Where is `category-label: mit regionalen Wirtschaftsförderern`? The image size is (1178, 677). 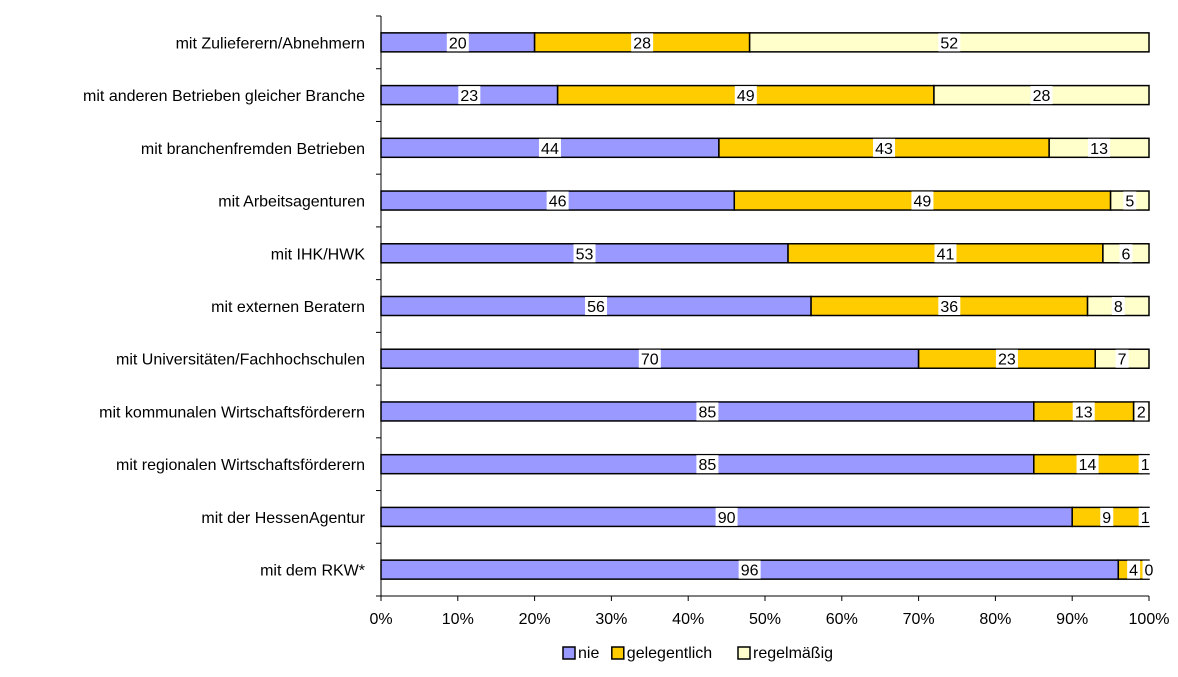
category-label: mit regionalen Wirtschaftsförderern is located at coordinates (240, 465).